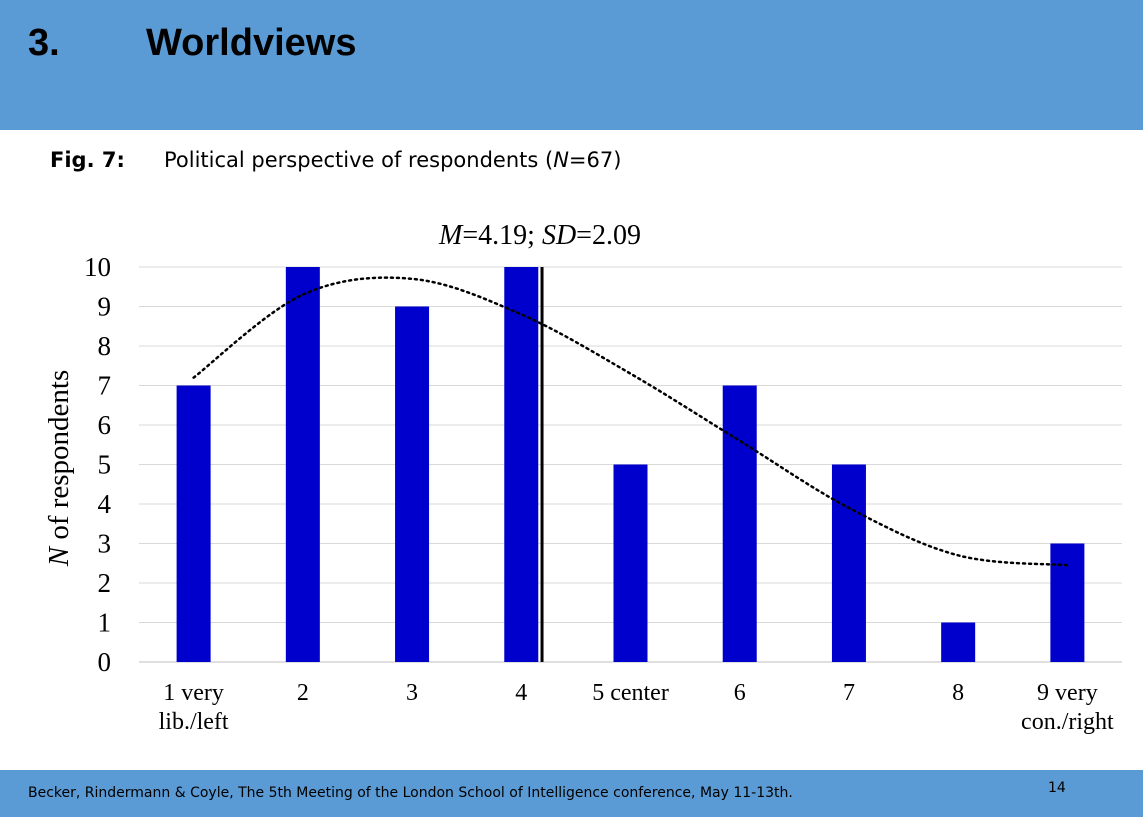  I want to click on x-tick-label: 7, so click(849, 693).